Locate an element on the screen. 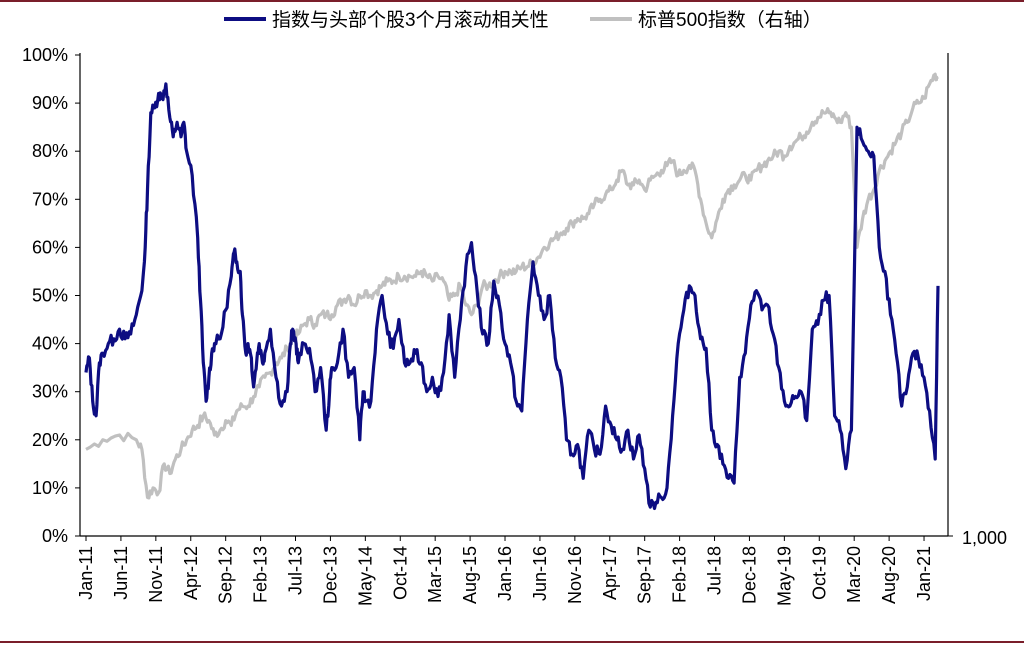 This screenshot has width=1024, height=651. y-left-tick-label: 0% is located at coordinates (55, 536).